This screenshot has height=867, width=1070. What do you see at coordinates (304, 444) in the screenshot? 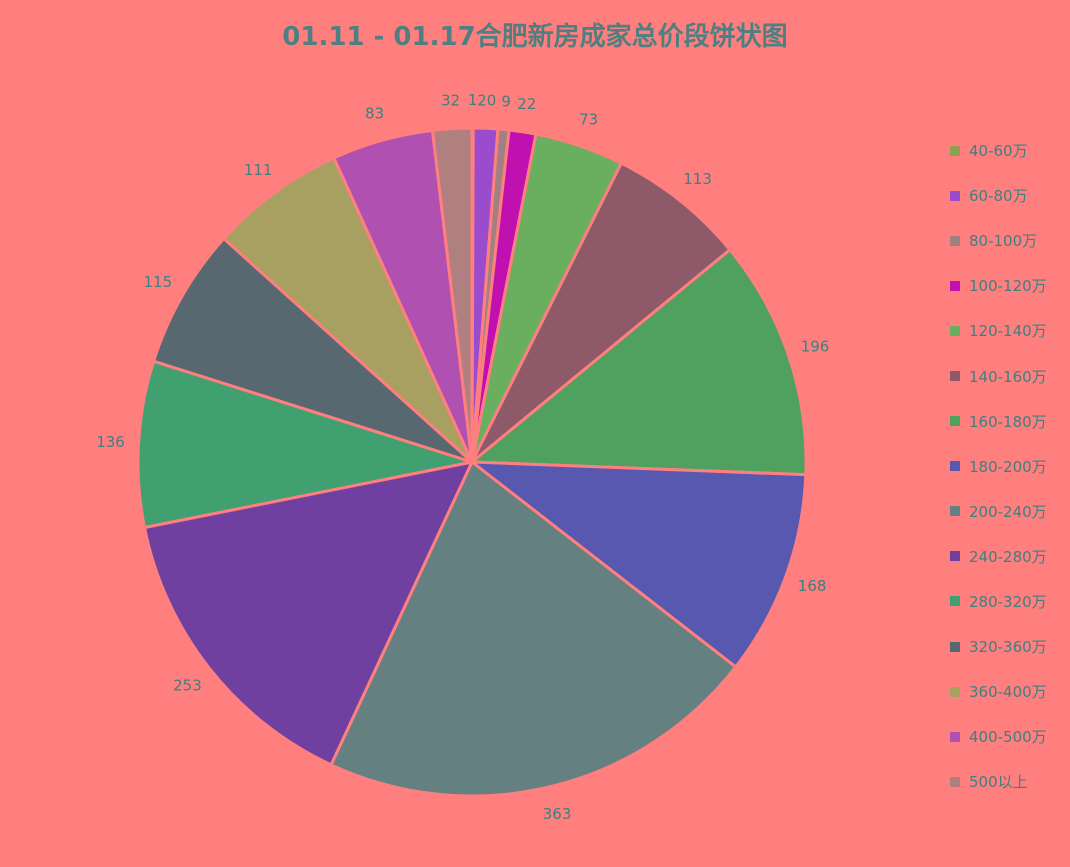
I see `pie-slice-280-320万` at bounding box center [304, 444].